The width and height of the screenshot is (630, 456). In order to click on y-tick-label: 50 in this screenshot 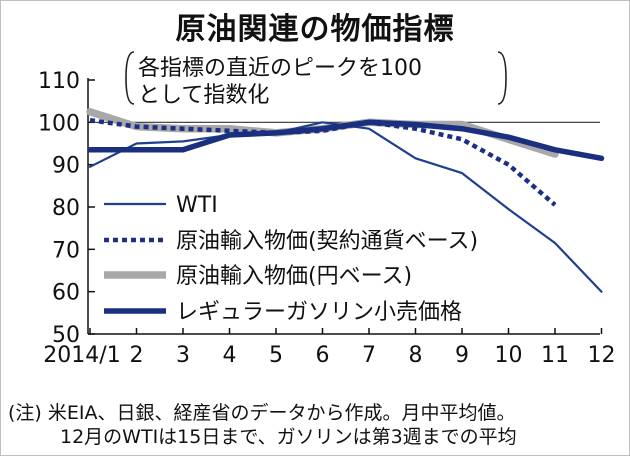, I will do `click(66, 335)`.